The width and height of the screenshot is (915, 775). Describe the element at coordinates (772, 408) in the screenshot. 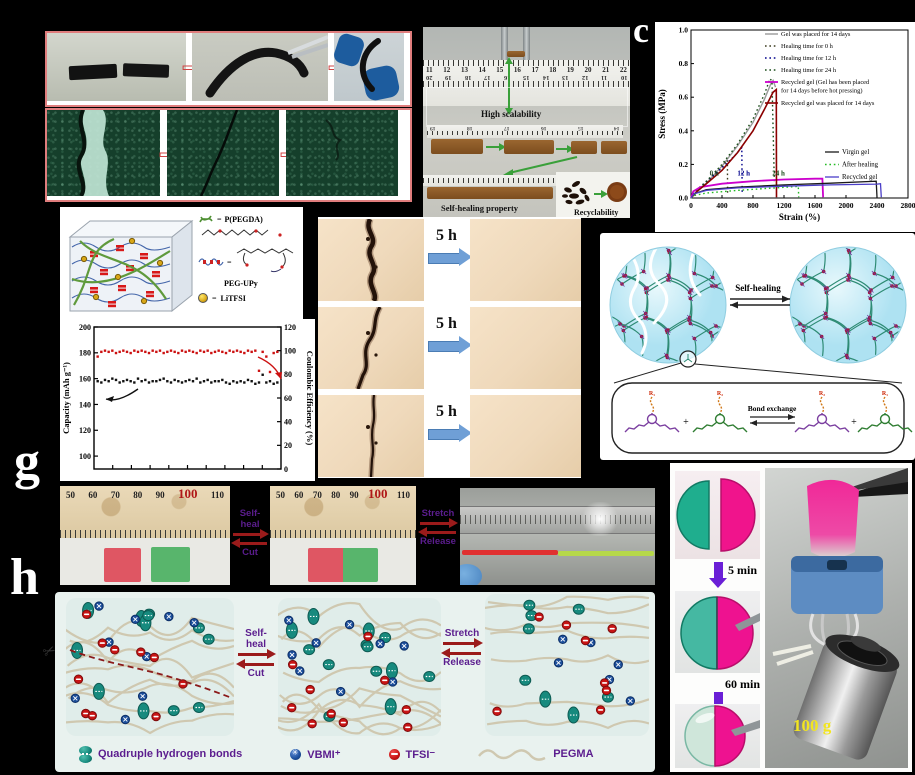

I see `bond-exchange-label: Bond exchange` at that location.